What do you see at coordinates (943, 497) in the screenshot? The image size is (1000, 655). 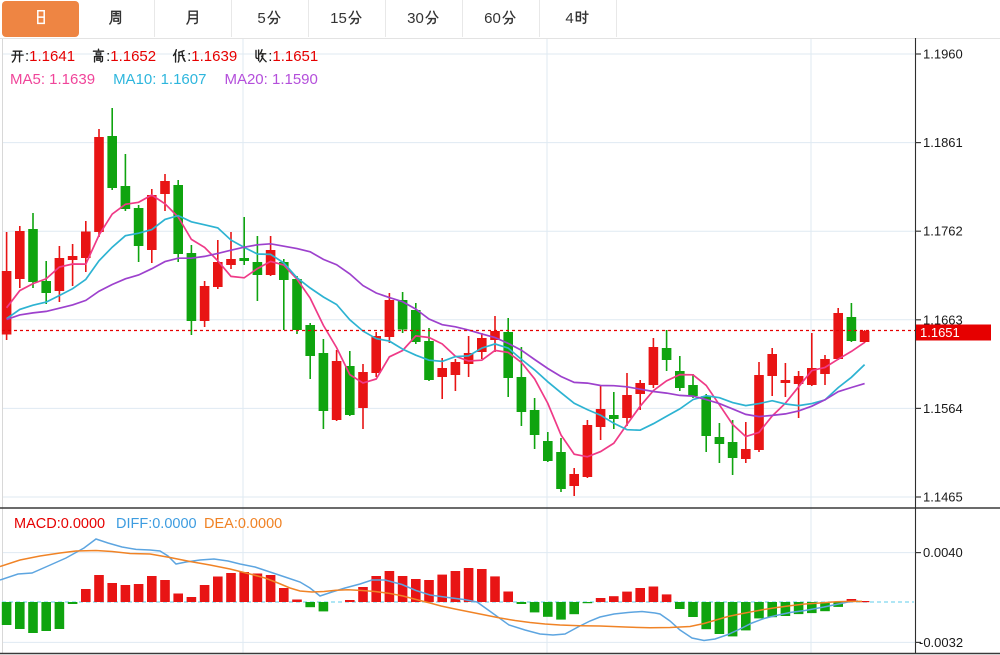 I see `svg-text: 1.1465` at bounding box center [943, 497].